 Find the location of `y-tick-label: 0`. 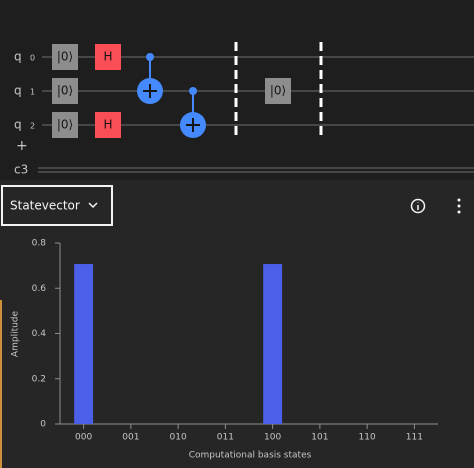

y-tick-label: 0 is located at coordinates (43, 425).